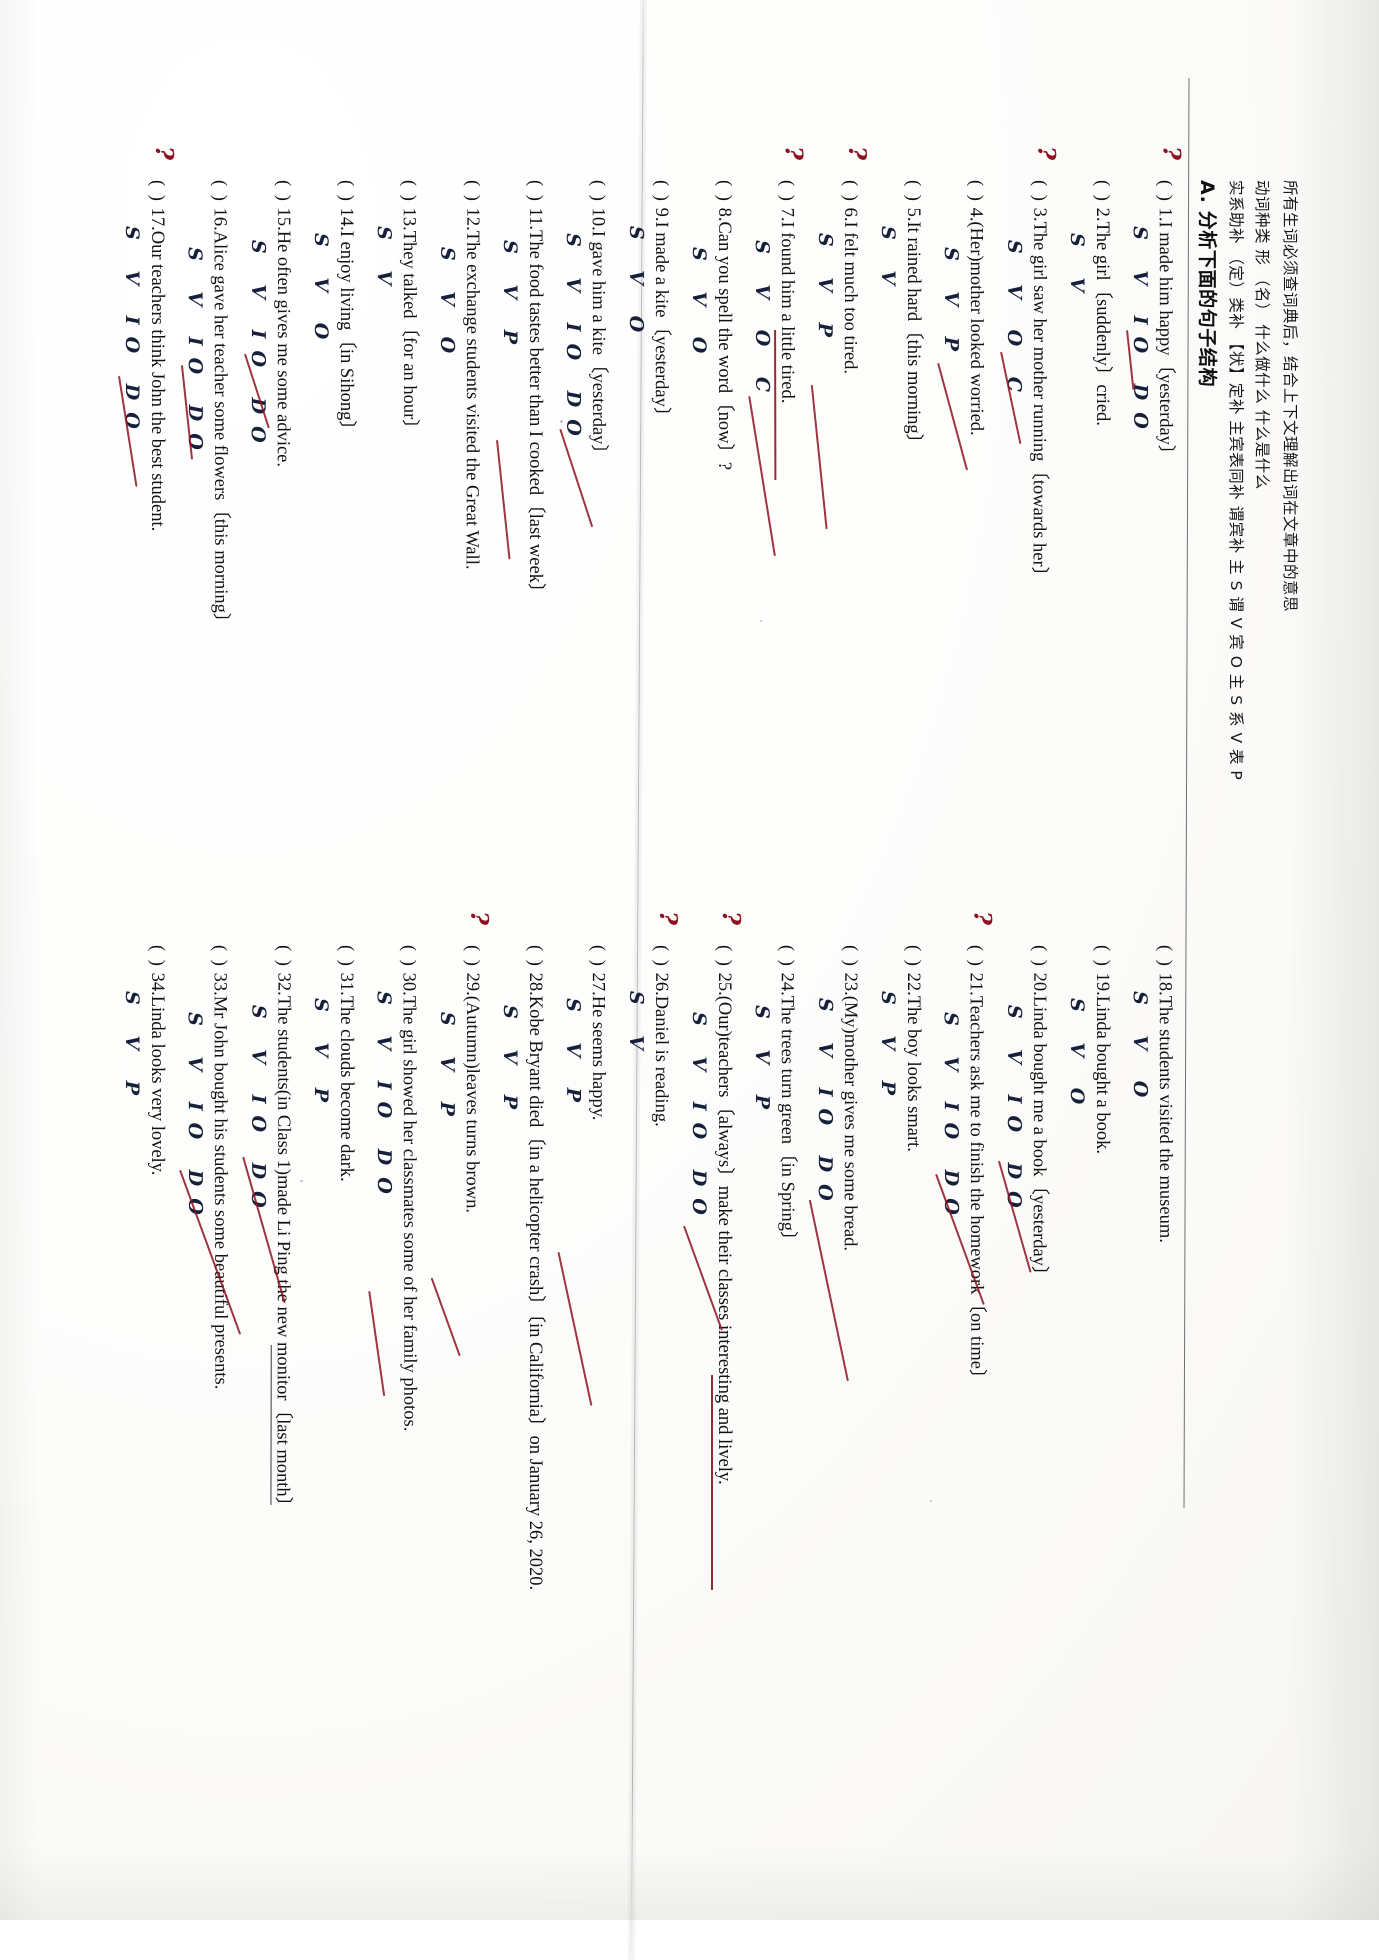  Describe the element at coordinates (1206, 192) in the screenshot. I see `section-letter: A.` at that location.